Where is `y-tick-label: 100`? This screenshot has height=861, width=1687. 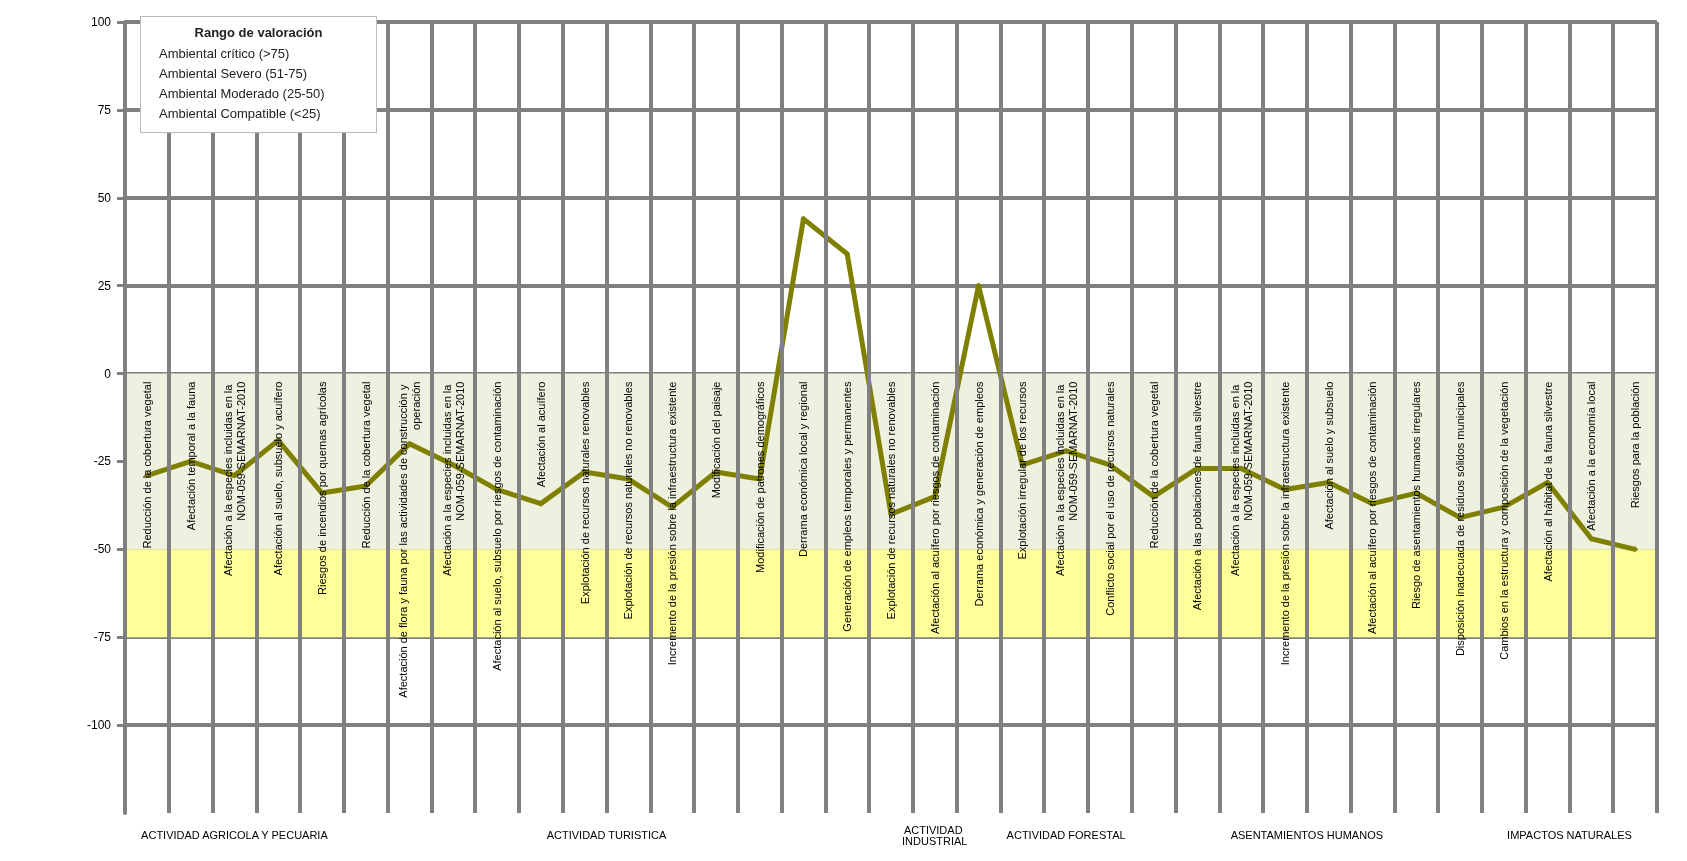 y-tick-label: 100 is located at coordinates (101, 22).